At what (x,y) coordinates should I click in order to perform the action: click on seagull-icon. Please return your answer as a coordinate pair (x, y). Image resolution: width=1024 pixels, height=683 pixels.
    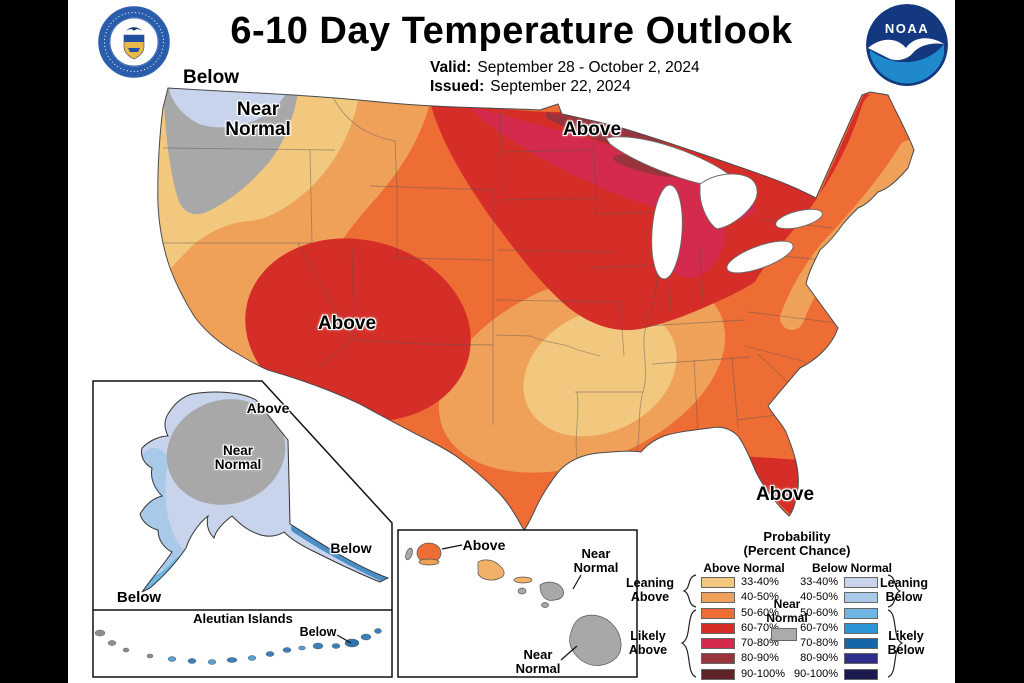
    Looking at the image, I should click on (906, 49).